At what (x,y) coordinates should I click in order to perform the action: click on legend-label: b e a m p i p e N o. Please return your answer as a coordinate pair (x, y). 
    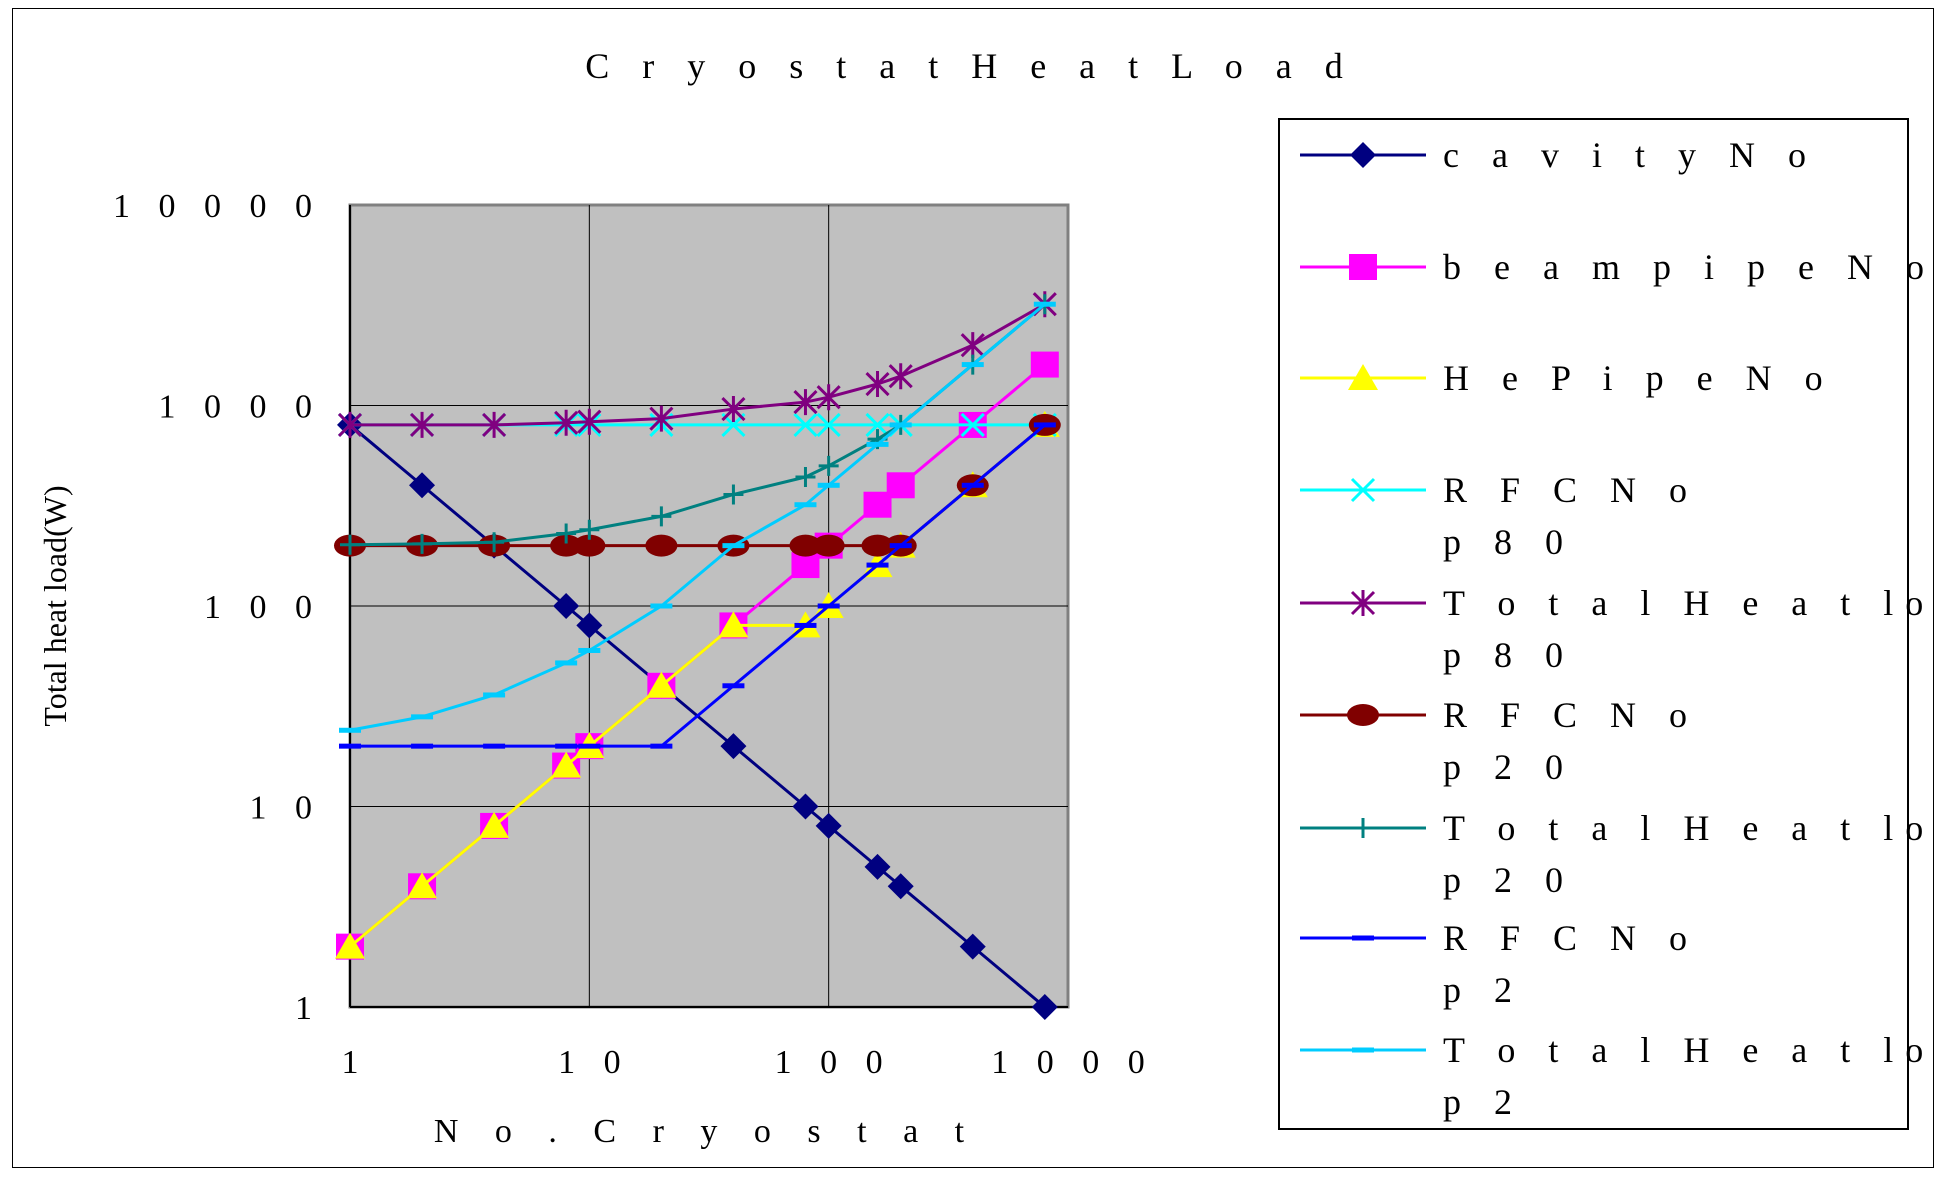
    Looking at the image, I should click on (1689, 267).